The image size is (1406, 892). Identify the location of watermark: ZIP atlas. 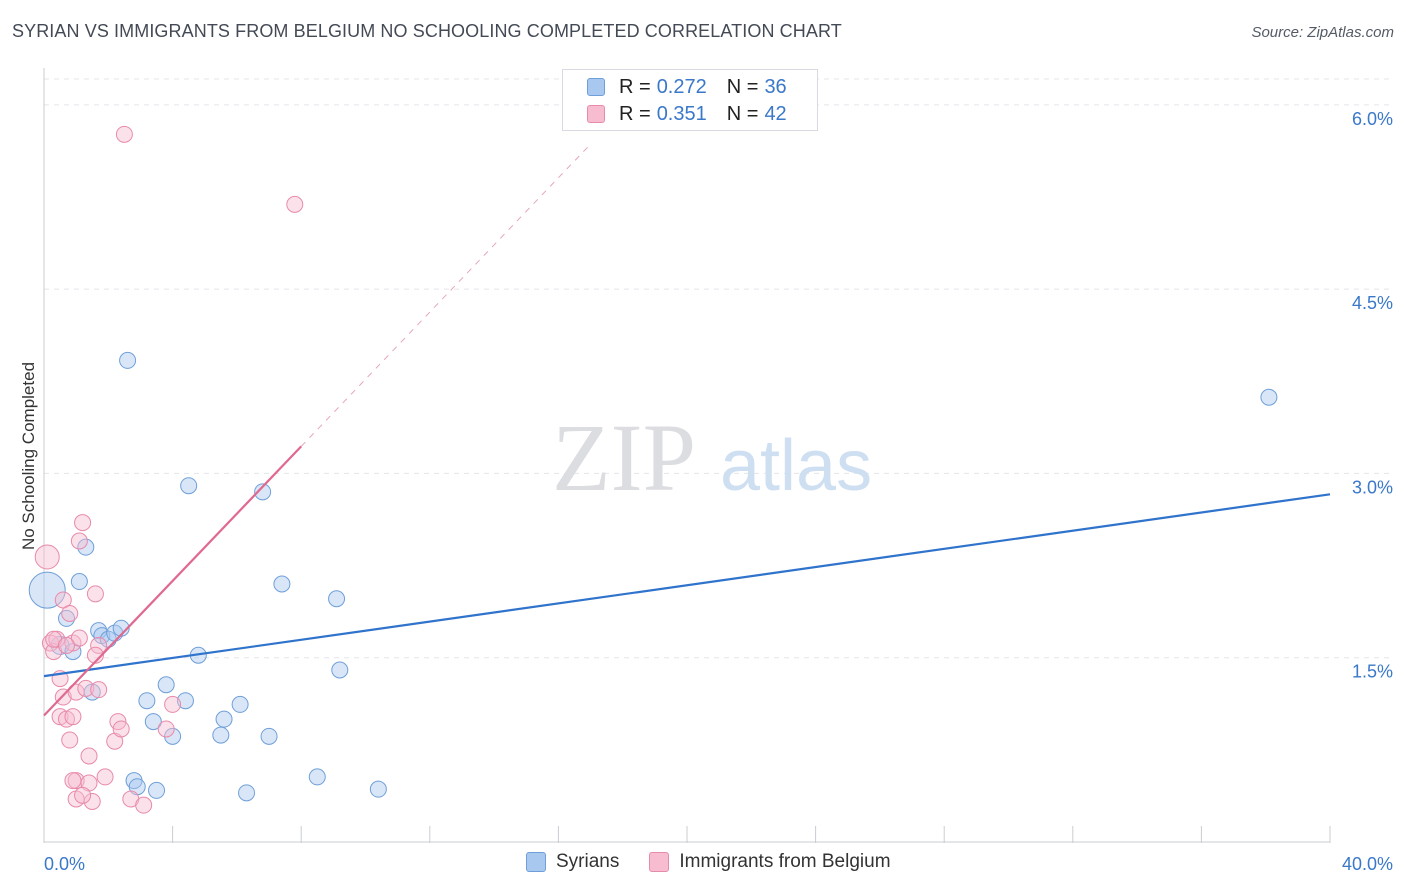
(712, 457).